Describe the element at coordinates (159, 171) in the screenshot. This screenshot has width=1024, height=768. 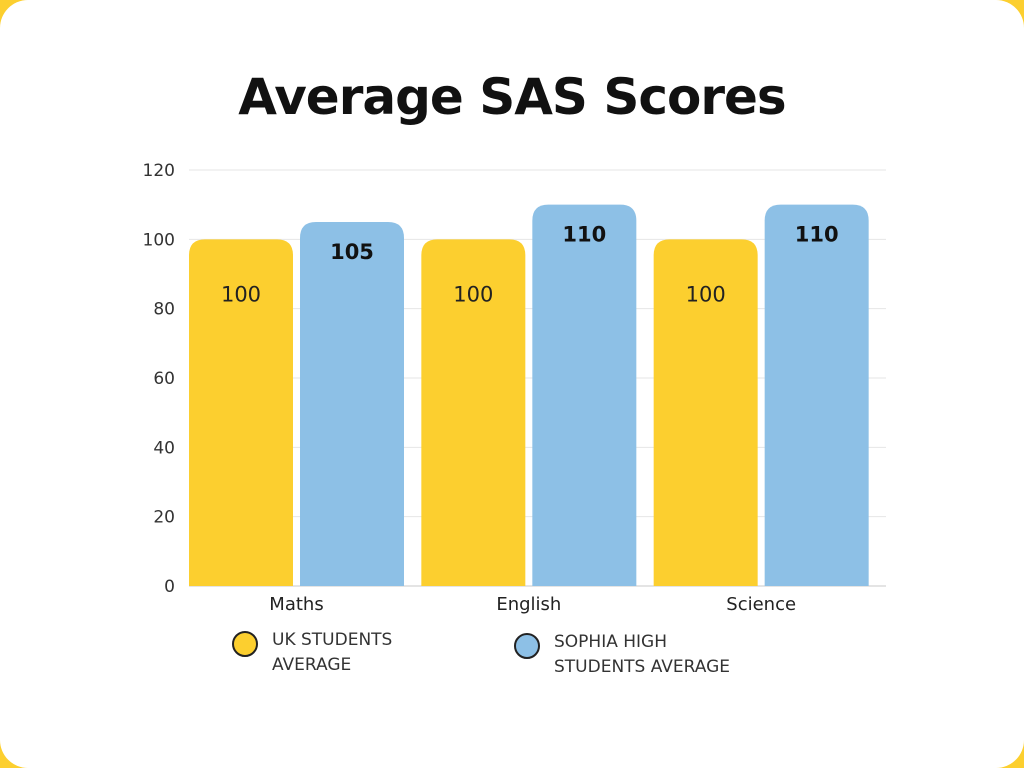
I see `y-tick-label: 120` at that location.